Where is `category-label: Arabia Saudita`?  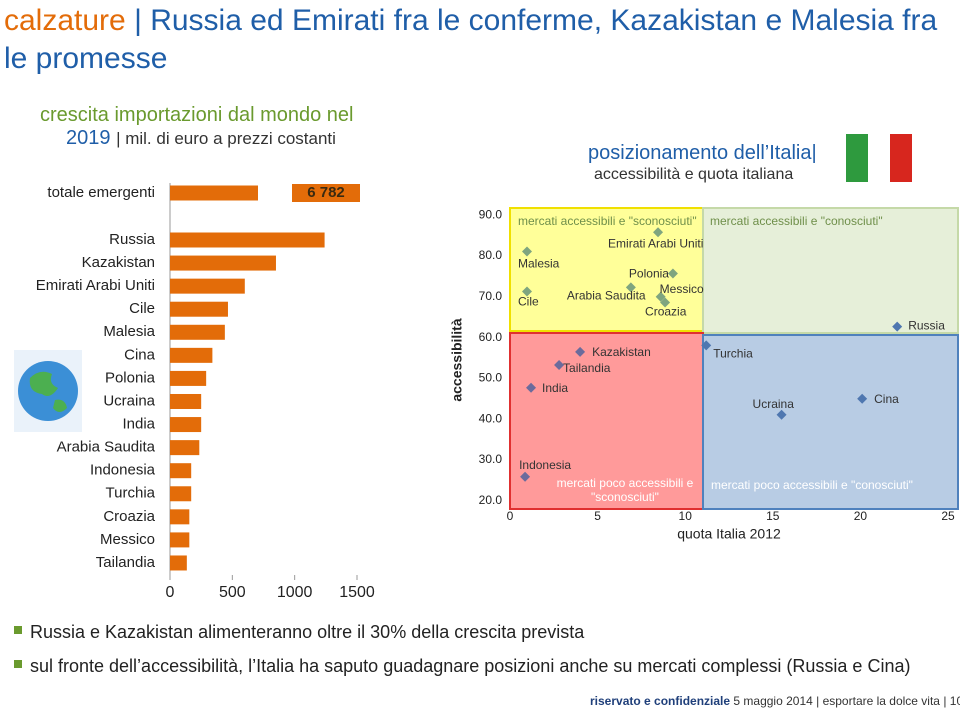
category-label: Arabia Saudita is located at coordinates (106, 447).